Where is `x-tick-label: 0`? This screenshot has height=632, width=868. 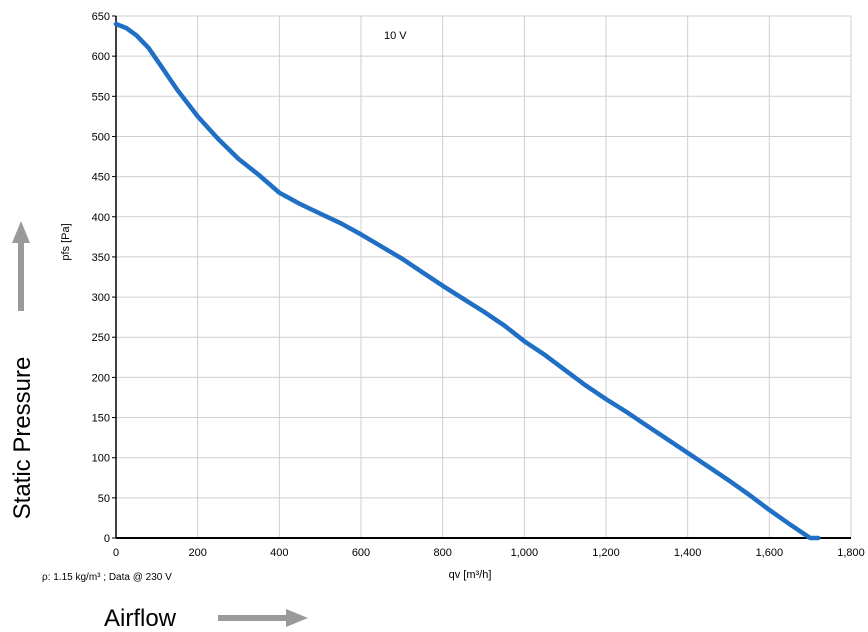
x-tick-label: 0 is located at coordinates (116, 553).